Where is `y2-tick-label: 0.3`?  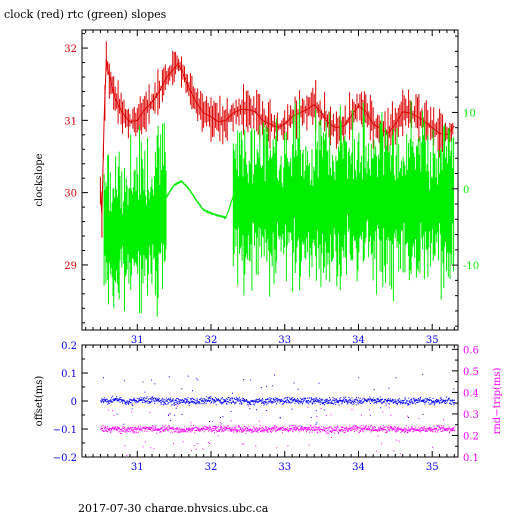 y2-tick-label: 0.3 is located at coordinates (471, 415).